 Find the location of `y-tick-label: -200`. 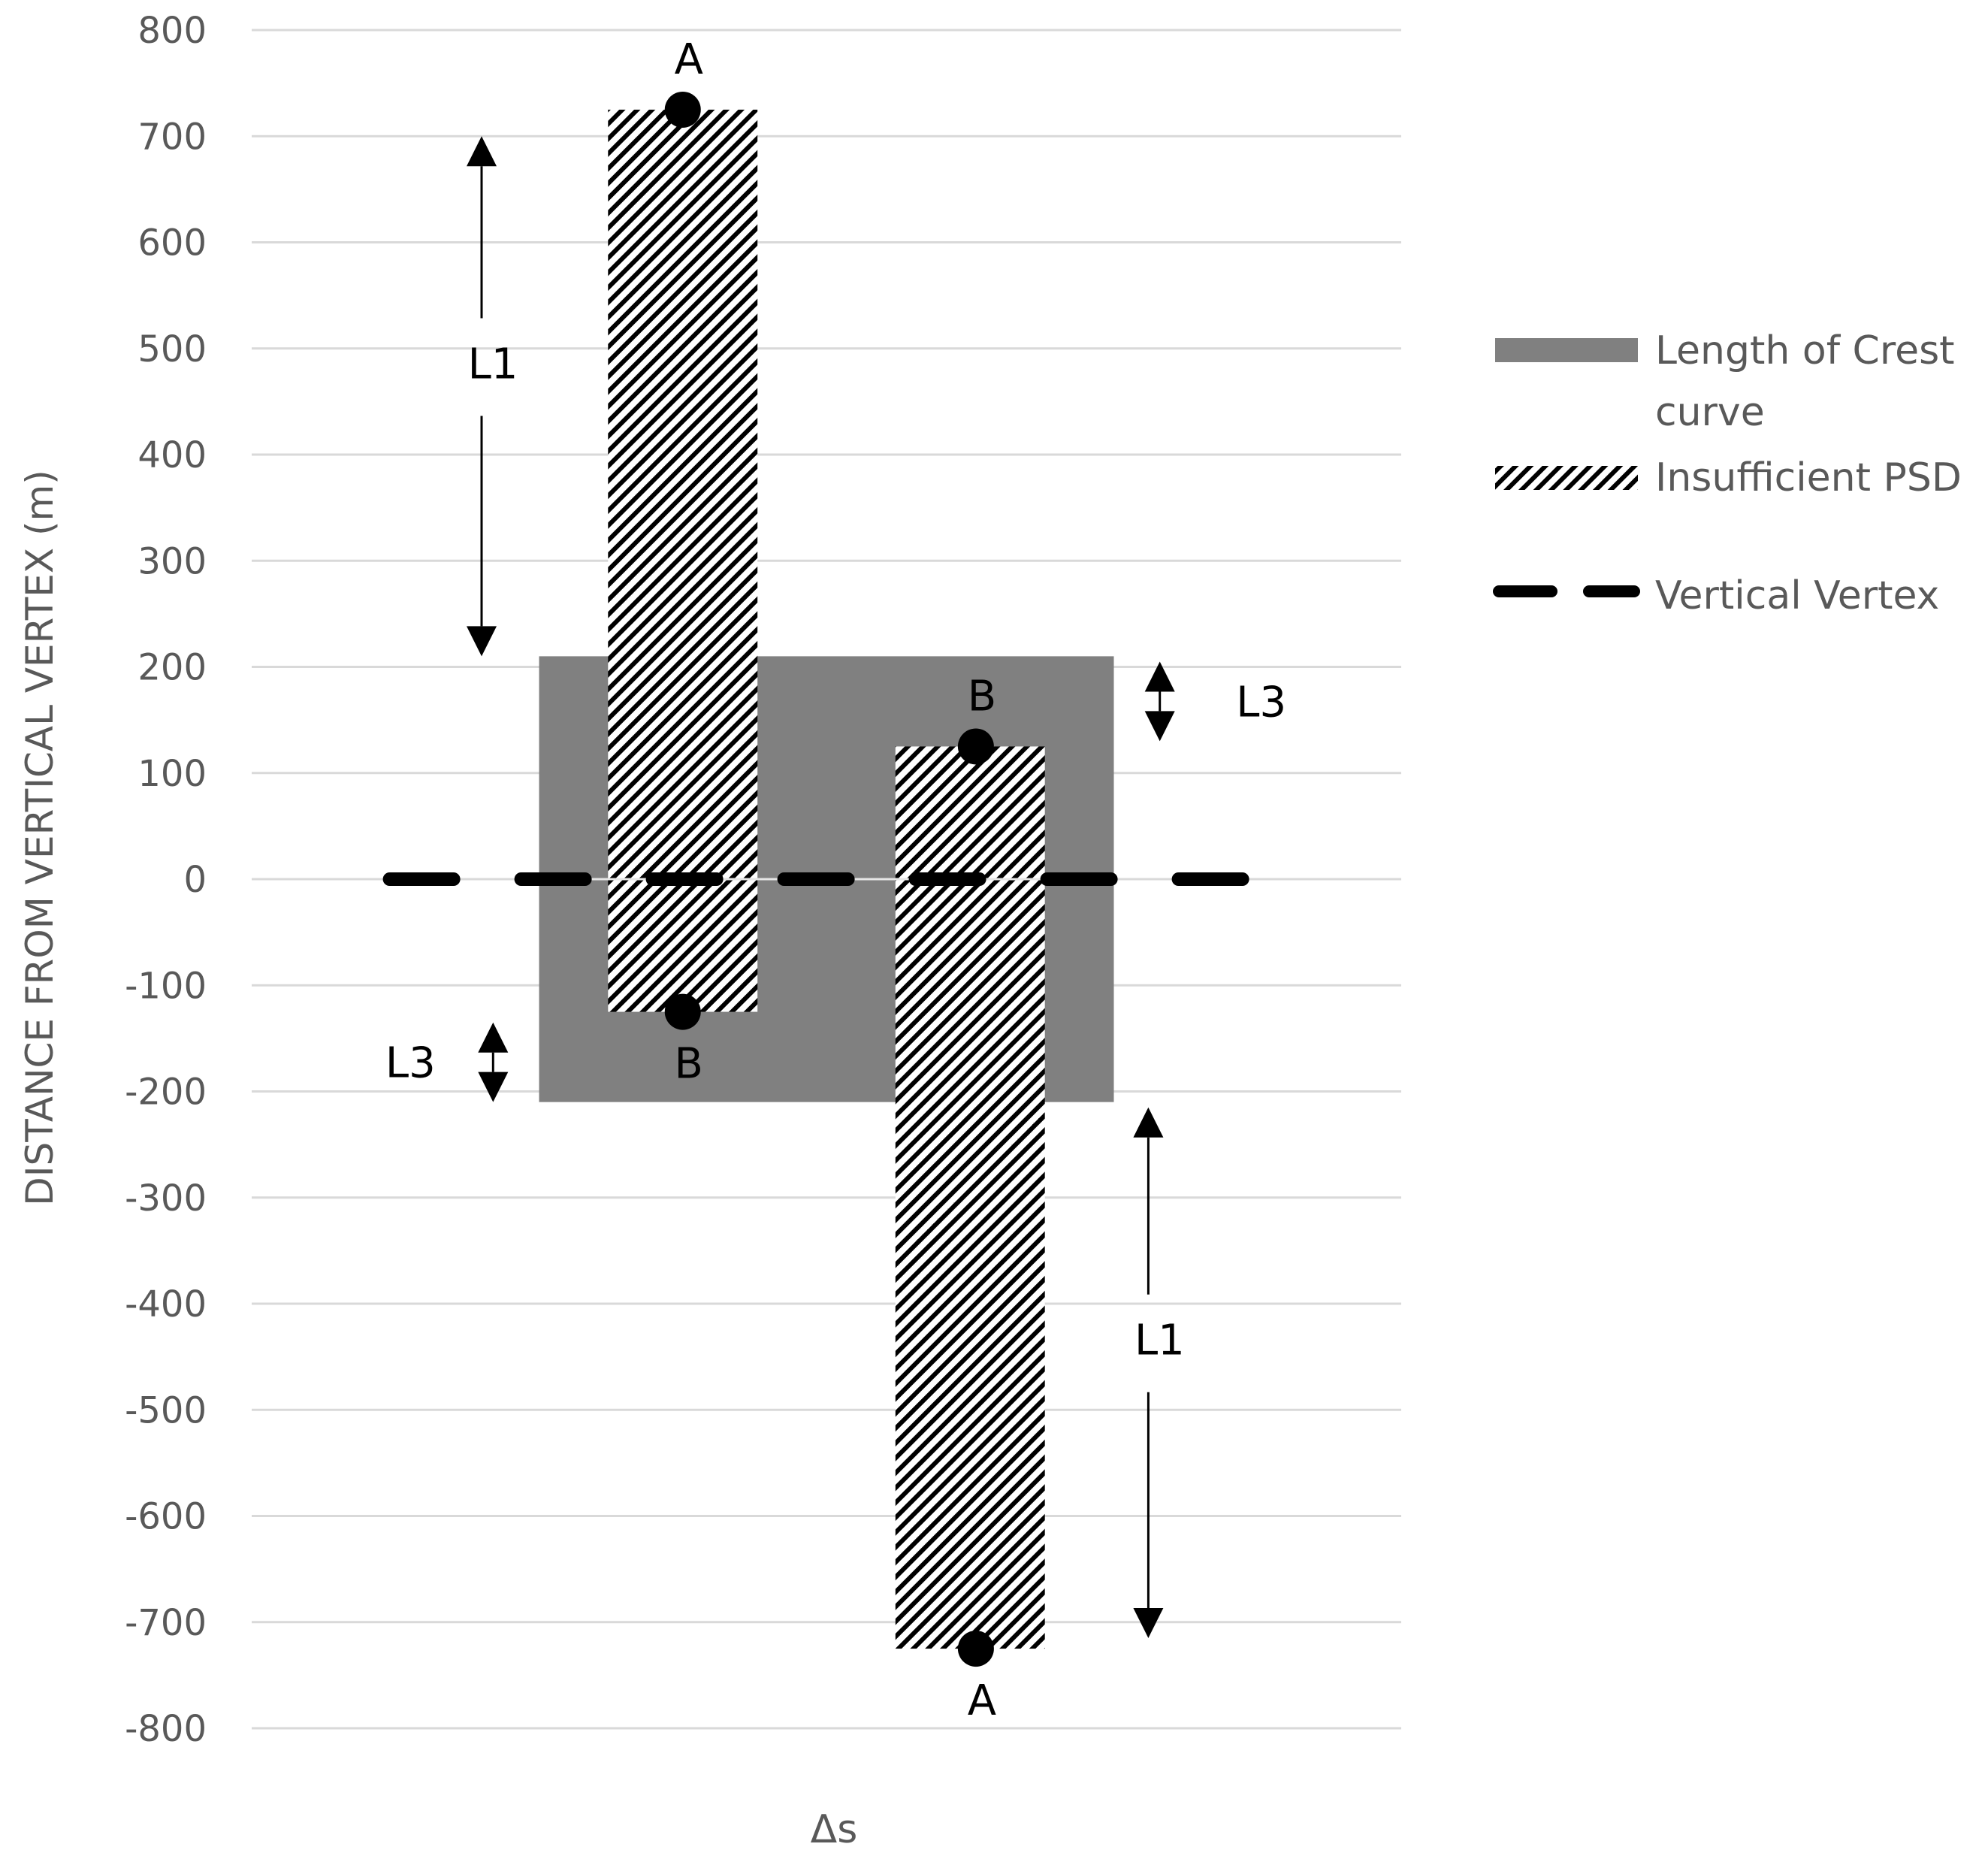

y-tick-label: -200 is located at coordinates (166, 1093).